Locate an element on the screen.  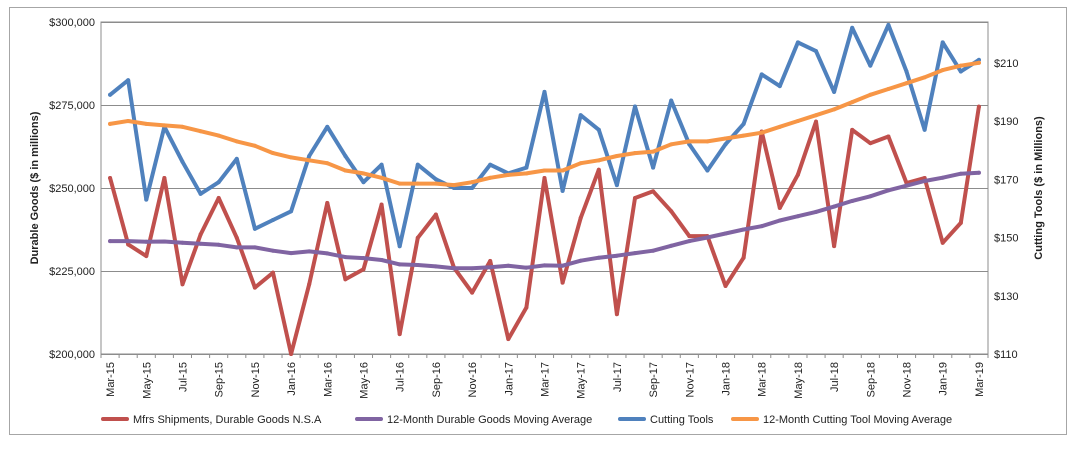
x-tick-label: Mar-19 is located at coordinates (980, 379).